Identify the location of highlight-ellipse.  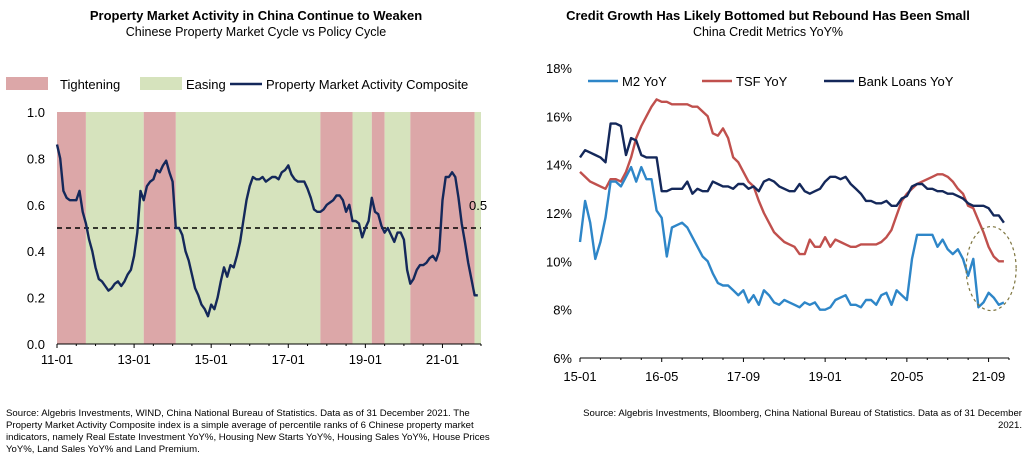
(991, 268).